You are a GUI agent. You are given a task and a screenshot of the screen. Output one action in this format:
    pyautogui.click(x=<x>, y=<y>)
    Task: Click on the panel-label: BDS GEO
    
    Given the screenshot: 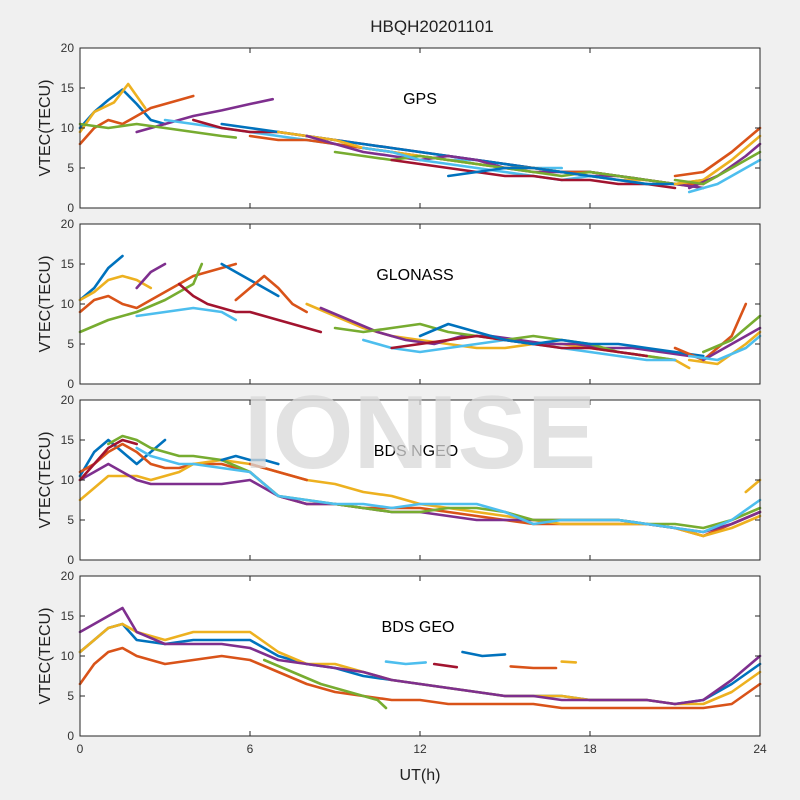 What is the action you would take?
    pyautogui.click(x=418, y=627)
    